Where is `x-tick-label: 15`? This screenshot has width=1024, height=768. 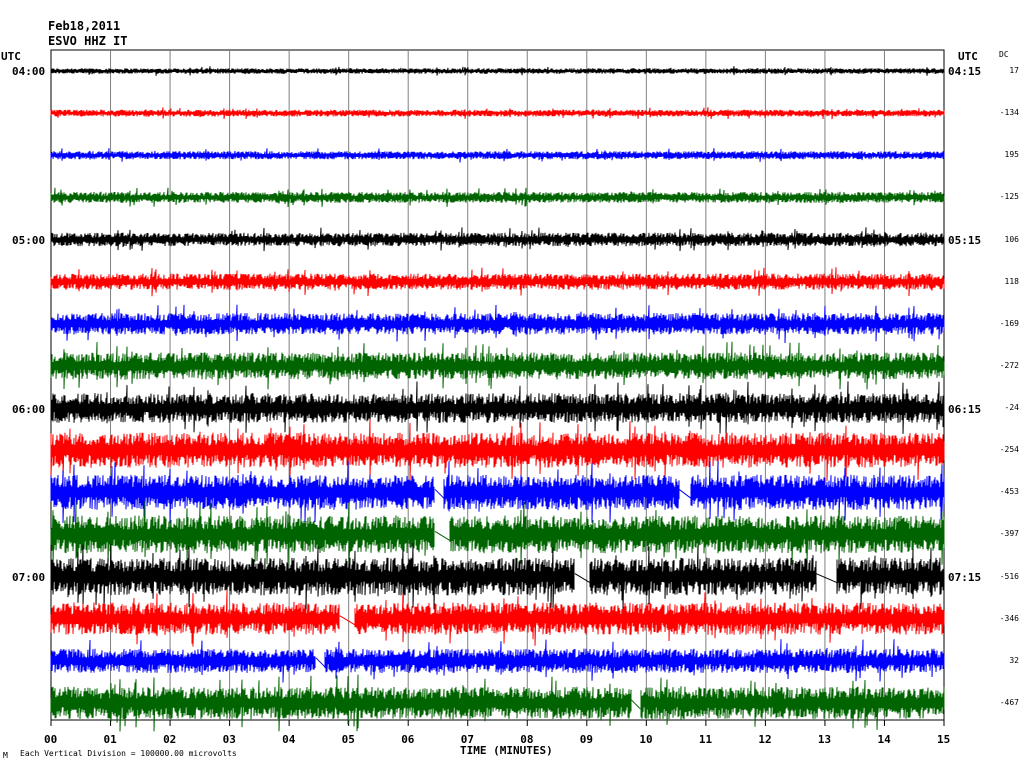 x-tick-label: 15 is located at coordinates (944, 739).